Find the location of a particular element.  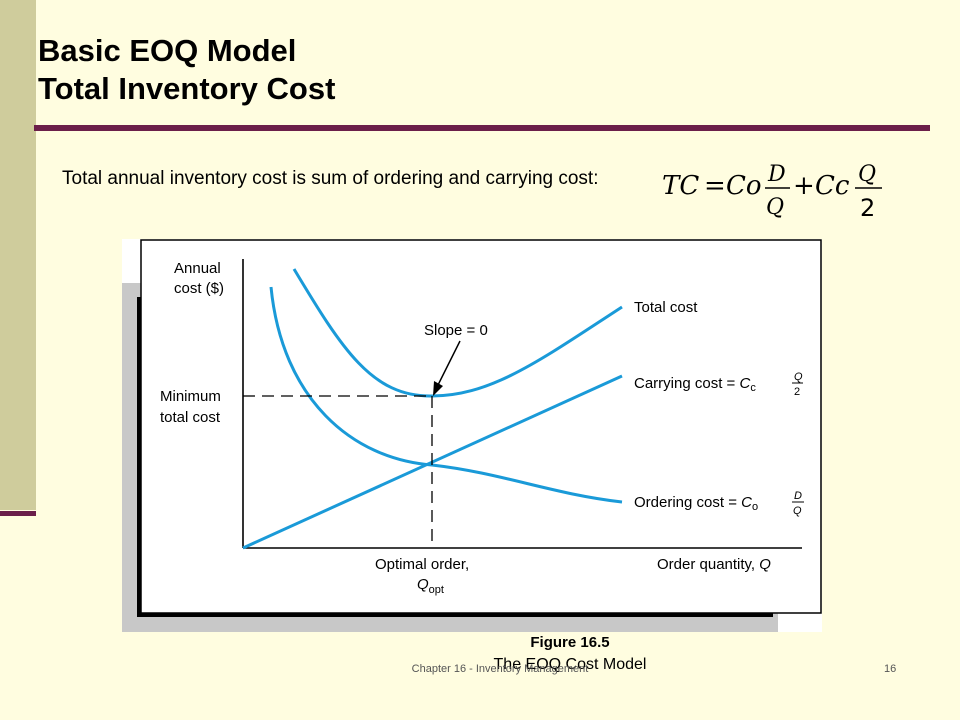

title-underline is located at coordinates (482, 128).